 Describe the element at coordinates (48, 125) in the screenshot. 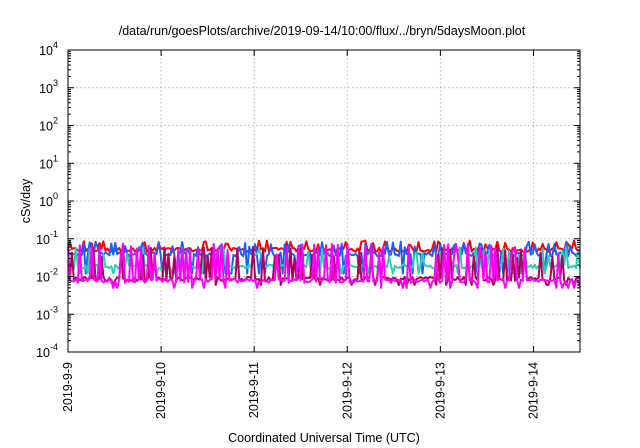

I see `y-tick-label: 10²` at that location.